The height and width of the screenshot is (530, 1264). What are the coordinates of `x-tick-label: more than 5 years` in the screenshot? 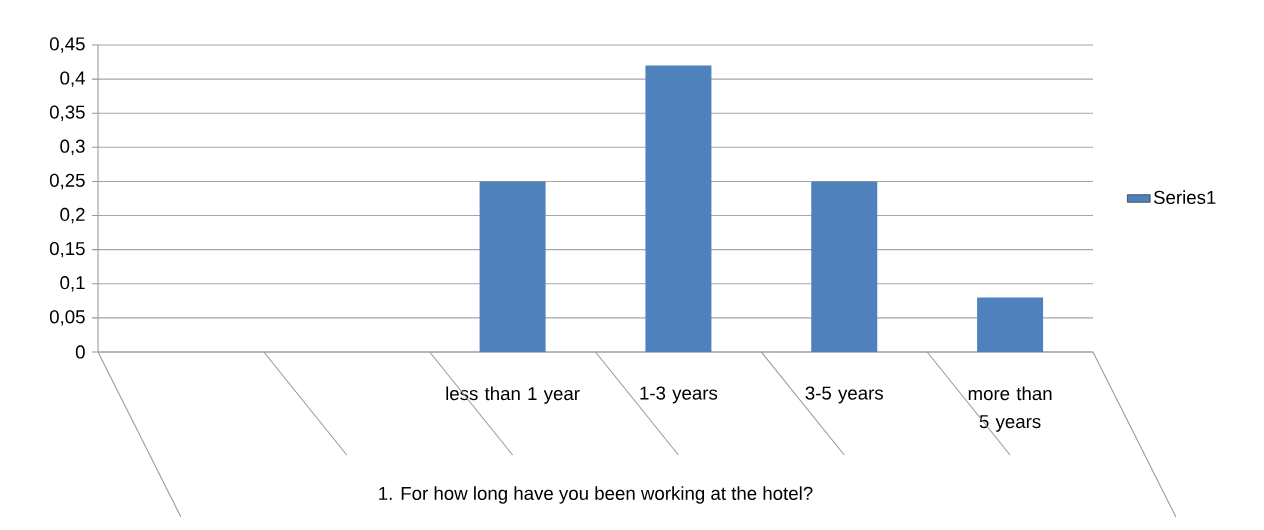 It's located at (1010, 409).